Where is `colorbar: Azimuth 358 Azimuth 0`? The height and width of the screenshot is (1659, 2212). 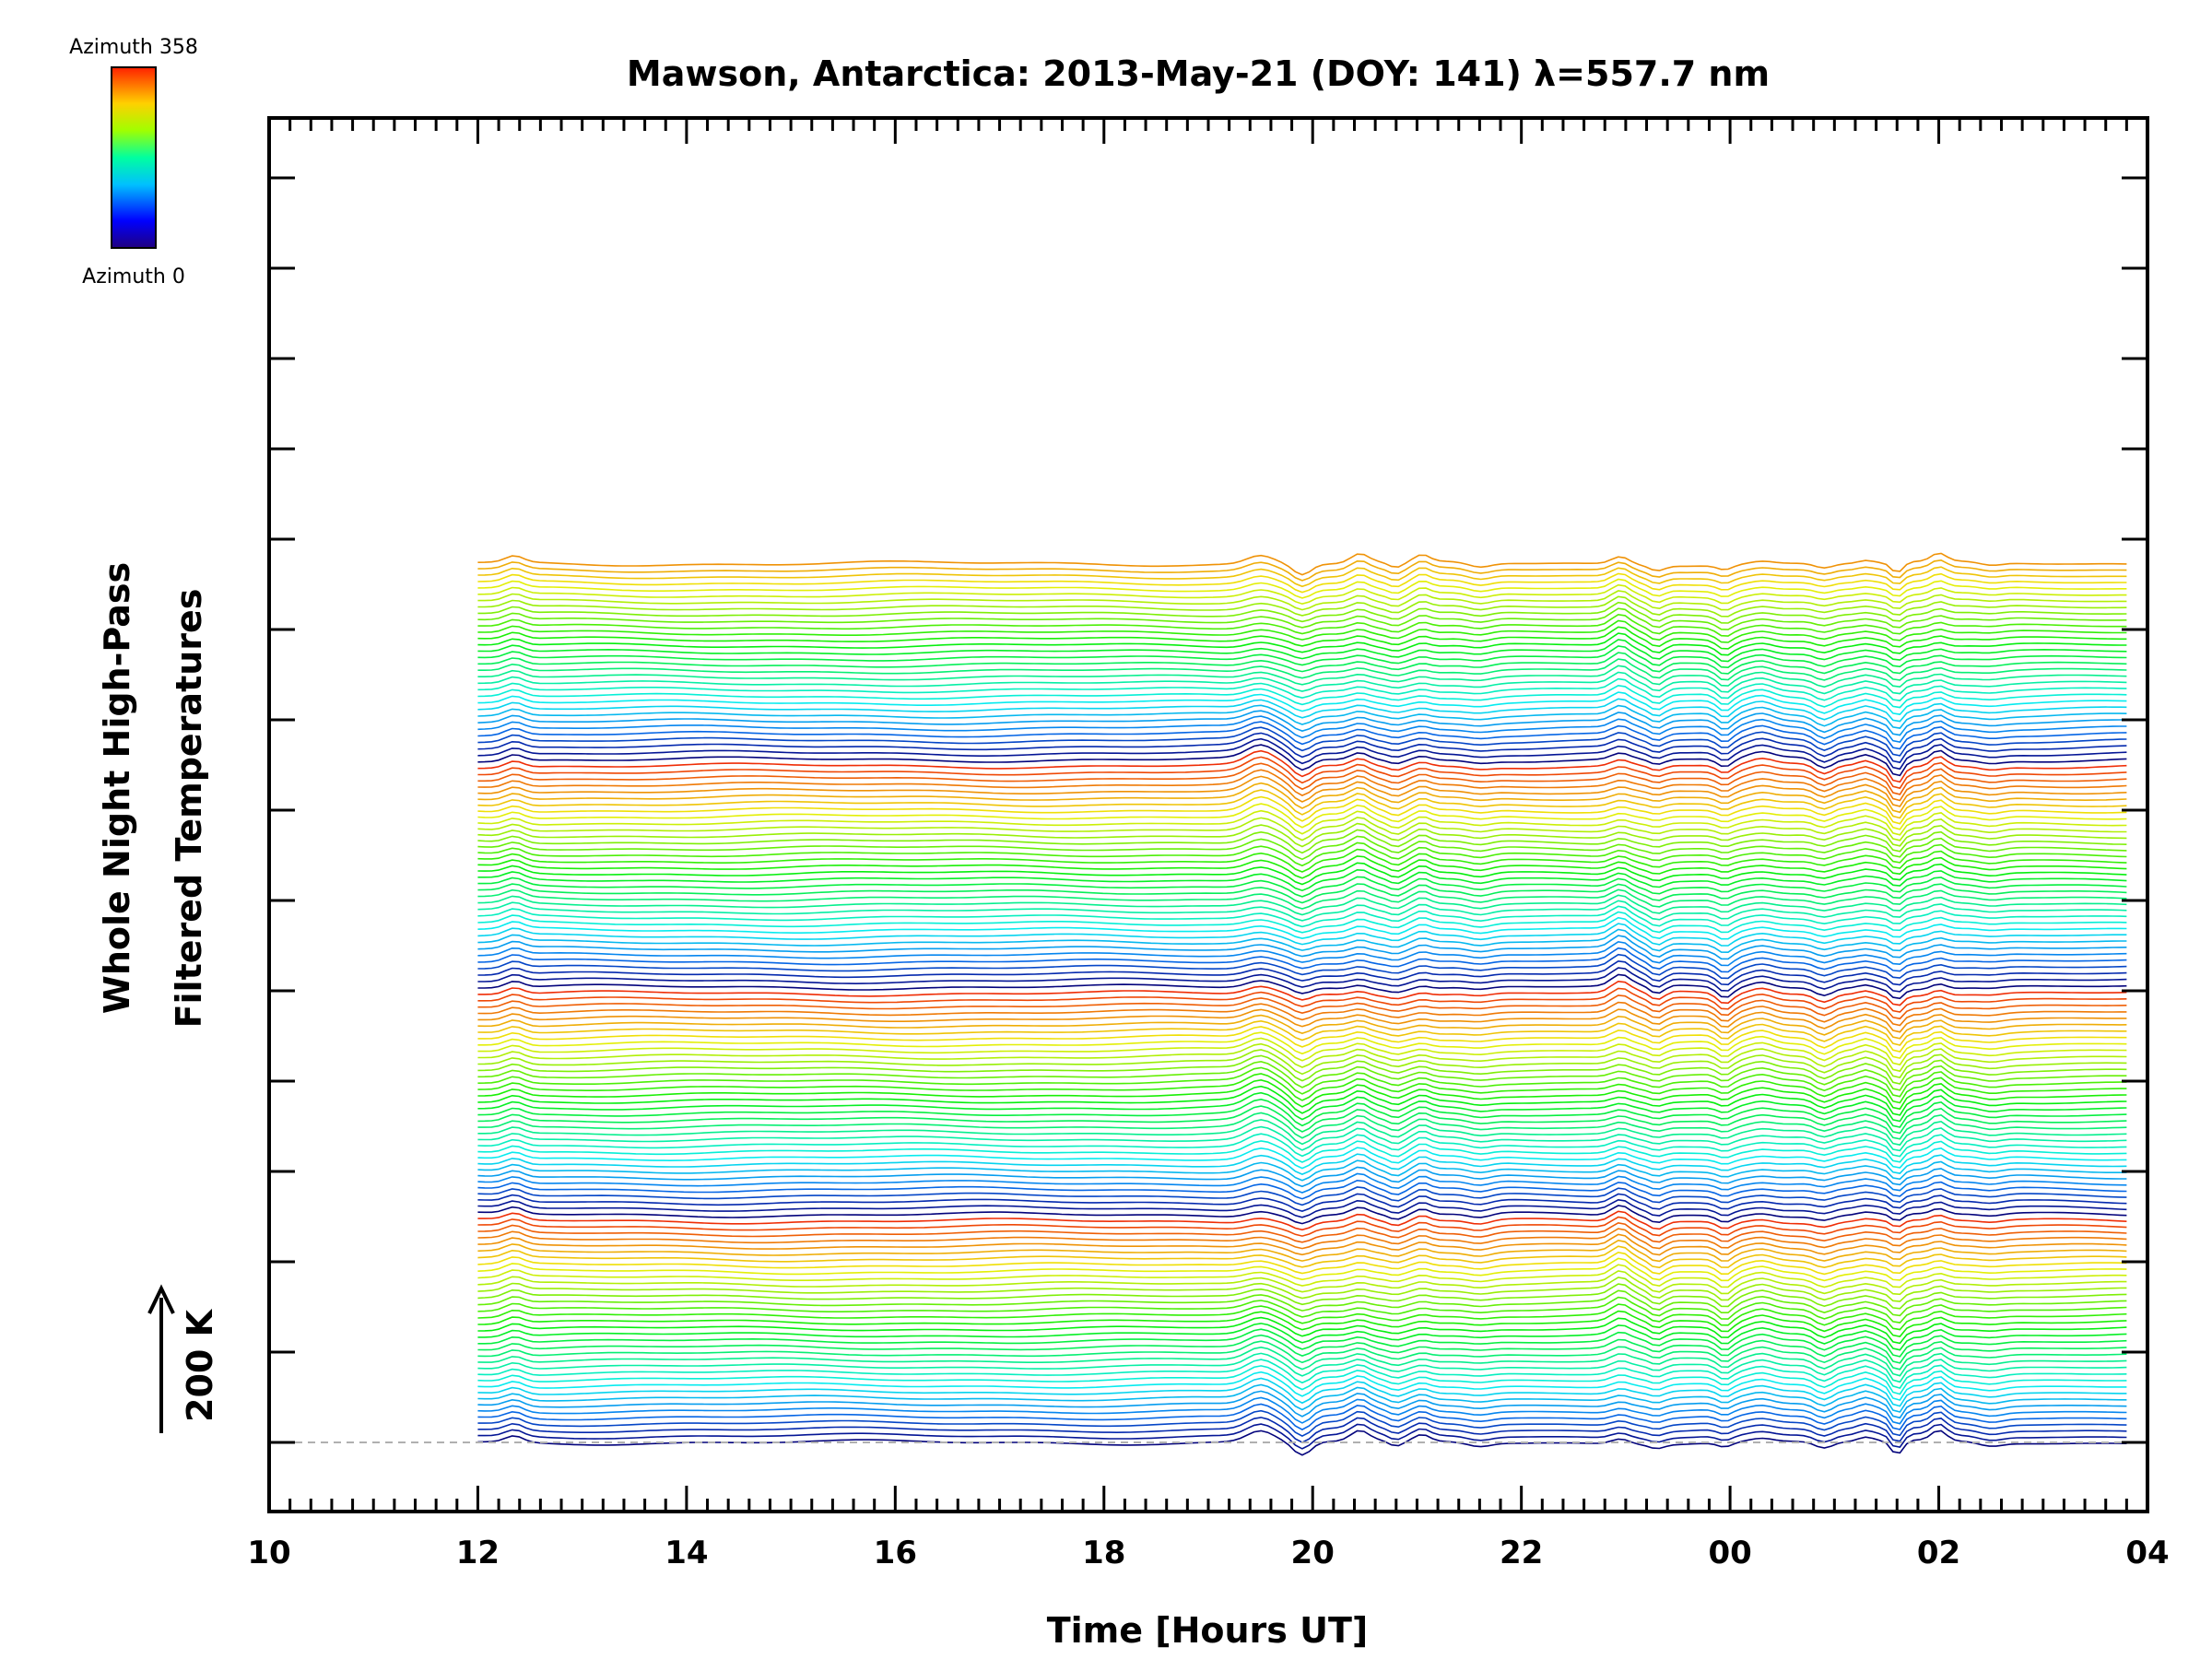 colorbar: Azimuth 358 Azimuth 0 is located at coordinates (133, 162).